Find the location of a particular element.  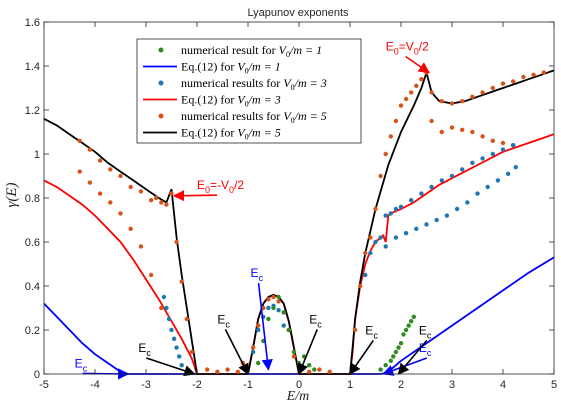

y-tick-label: 0 is located at coordinates (37, 375).